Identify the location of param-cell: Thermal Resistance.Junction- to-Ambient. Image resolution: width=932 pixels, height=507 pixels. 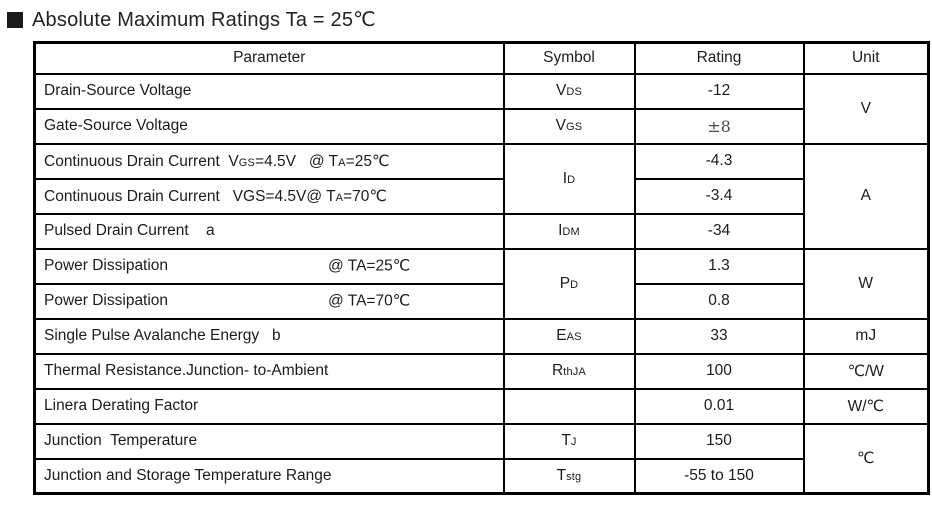
(269, 371).